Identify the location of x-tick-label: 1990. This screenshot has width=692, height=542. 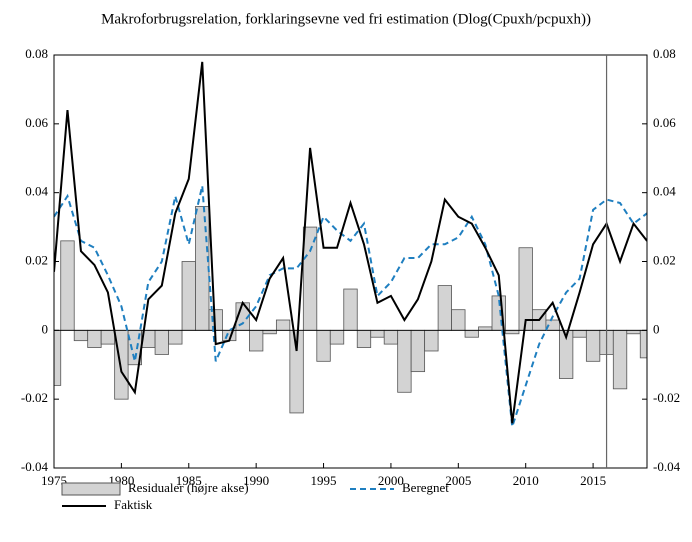
(256, 480).